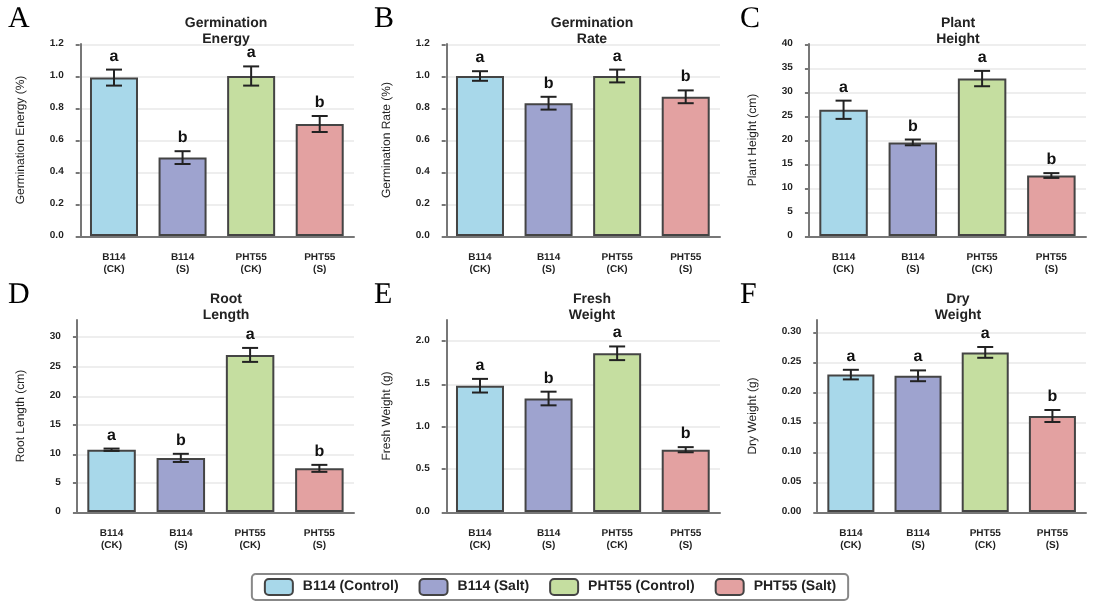 Image resolution: width=1100 pixels, height=610 pixels. Describe the element at coordinates (750, 19) in the screenshot. I see `text: C` at that location.